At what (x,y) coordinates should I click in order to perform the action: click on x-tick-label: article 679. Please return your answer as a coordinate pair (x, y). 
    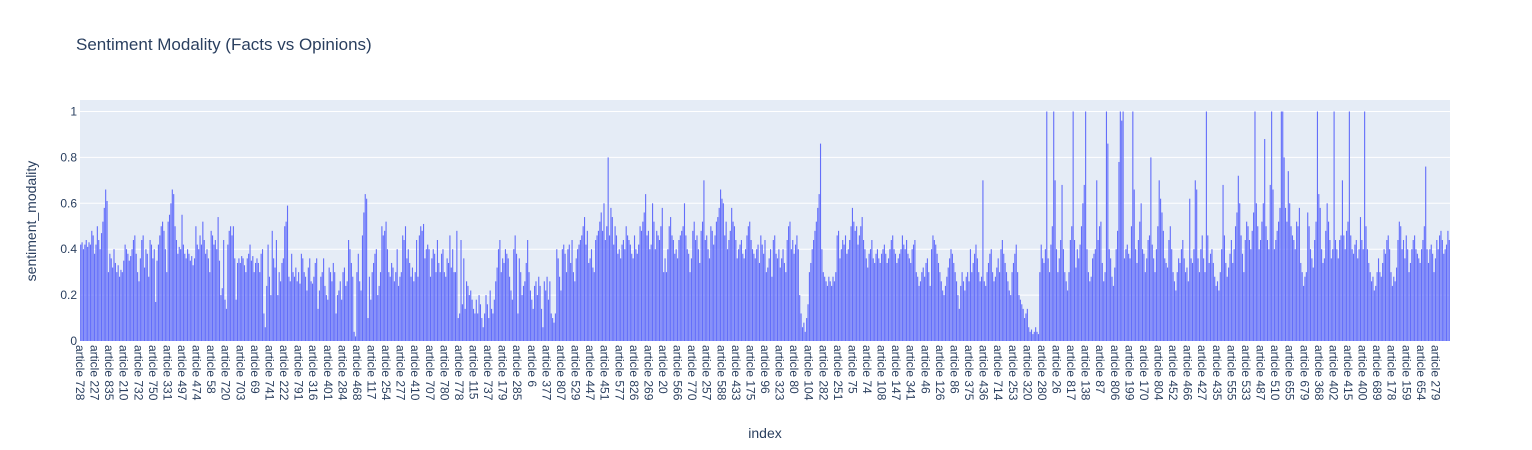
    Looking at the image, I should click on (1304, 373).